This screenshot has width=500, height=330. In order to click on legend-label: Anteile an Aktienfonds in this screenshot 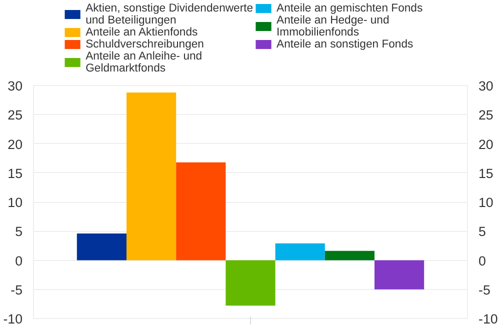, I will do `click(142, 32)`.